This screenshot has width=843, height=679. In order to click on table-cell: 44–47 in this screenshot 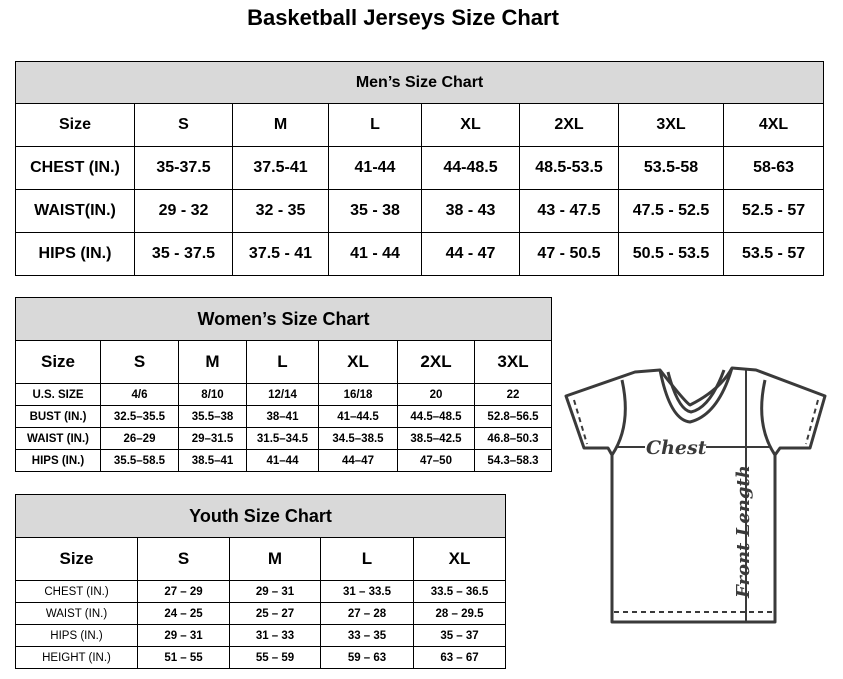, I will do `click(358, 460)`.